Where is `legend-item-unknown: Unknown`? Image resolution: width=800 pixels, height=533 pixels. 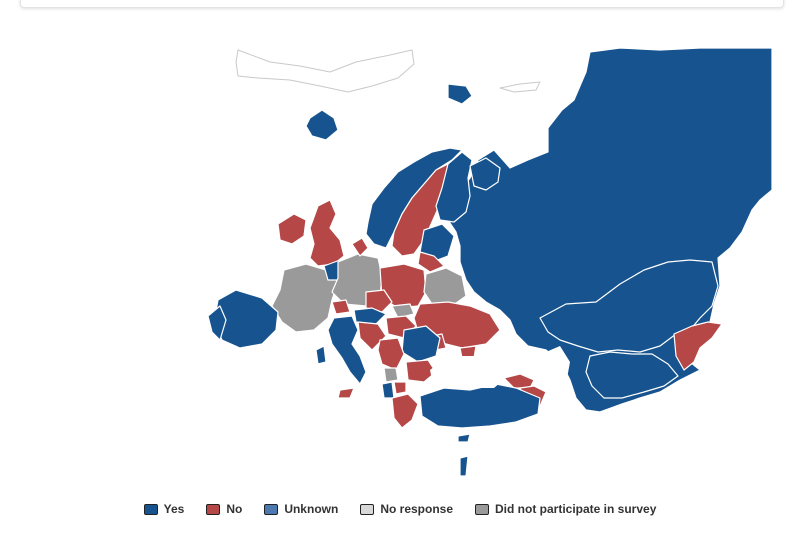 legend-item-unknown: Unknown is located at coordinates (301, 509).